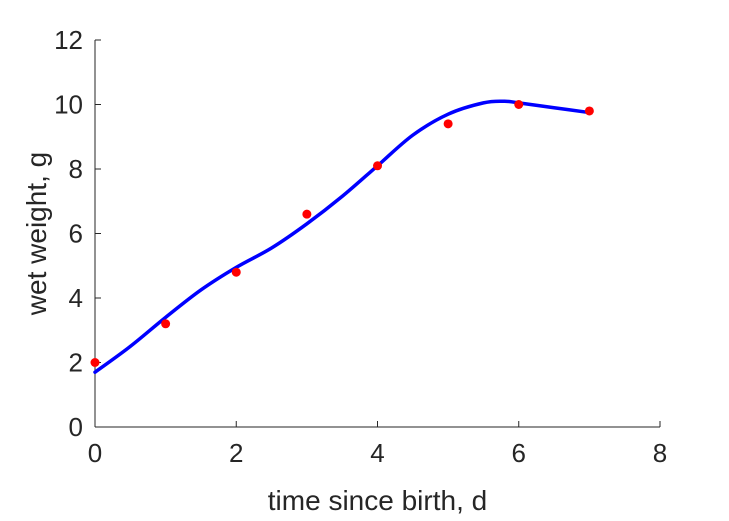 This screenshot has height=521, width=729. Describe the element at coordinates (76, 234) in the screenshot. I see `y-tick-label: 6` at that location.